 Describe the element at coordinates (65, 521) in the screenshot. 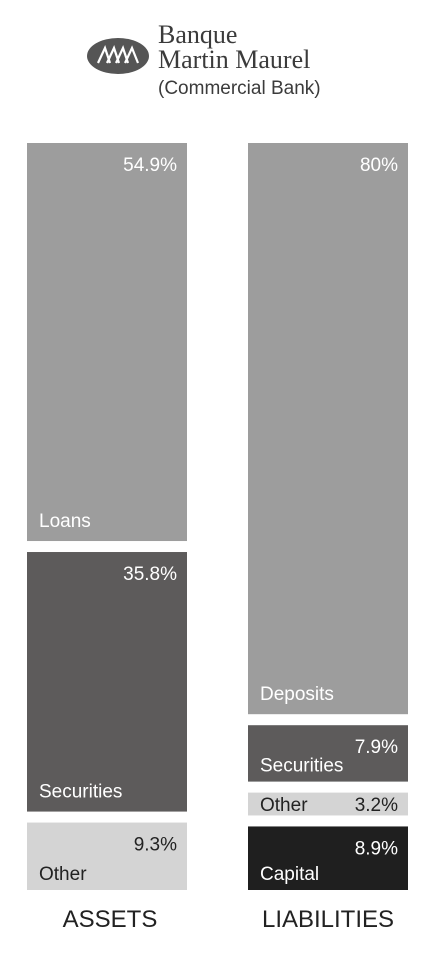

I see `segment-label-loans-0: Loans` at that location.